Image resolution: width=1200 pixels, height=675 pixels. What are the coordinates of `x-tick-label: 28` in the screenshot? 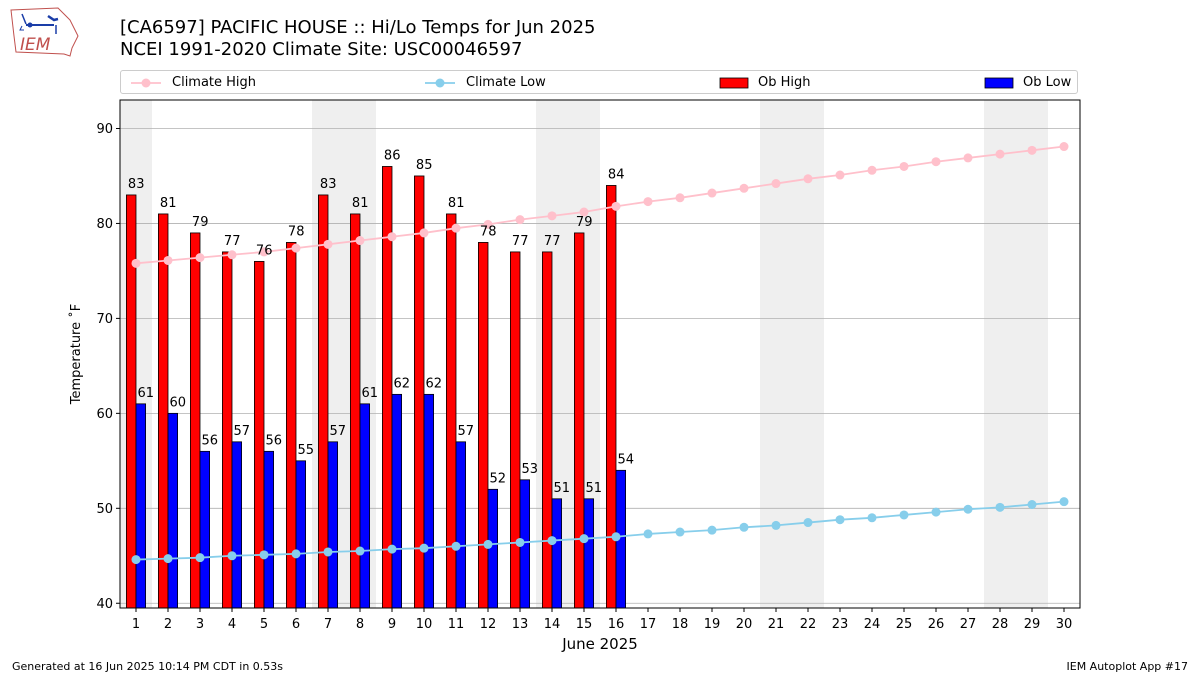 It's located at (1000, 624).